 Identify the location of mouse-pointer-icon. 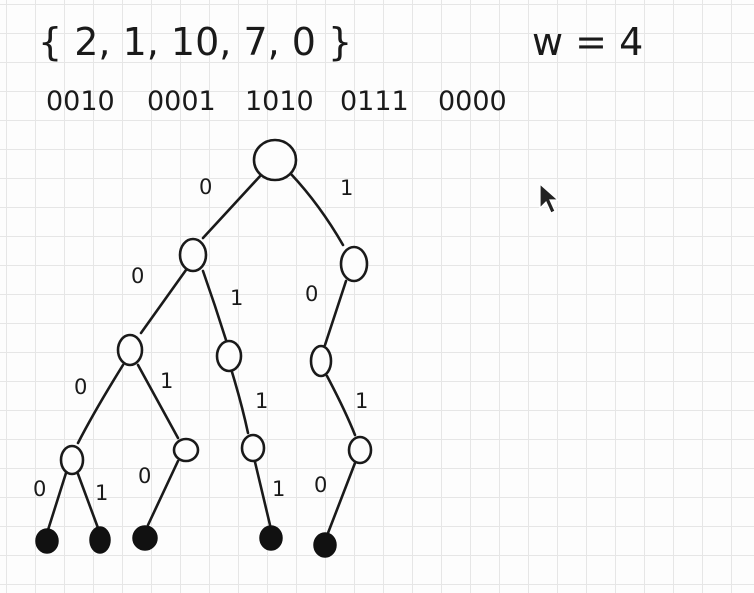
(549, 198).